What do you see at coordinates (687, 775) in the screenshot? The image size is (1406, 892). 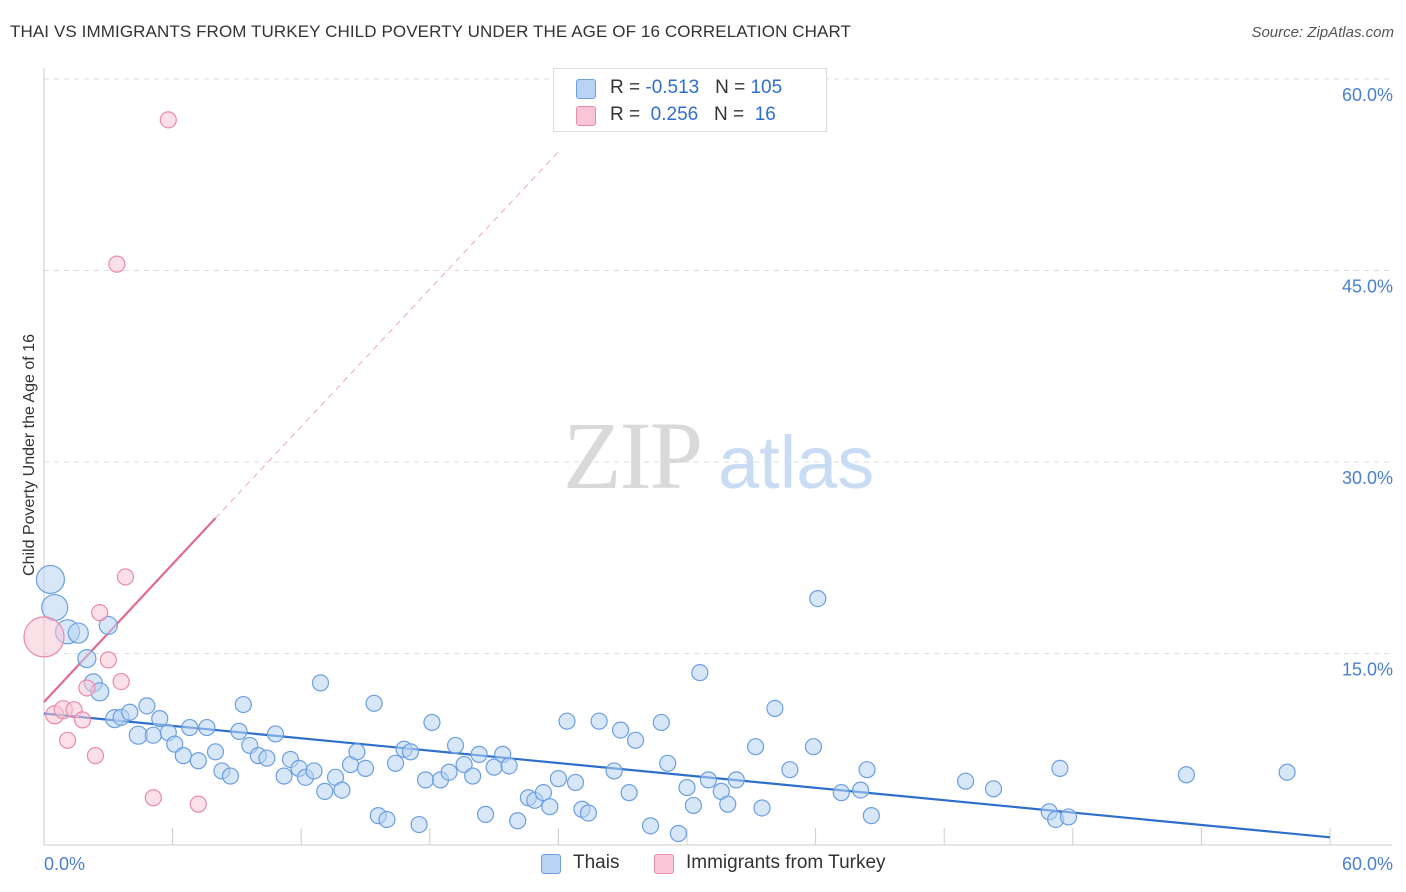 I see `trend-line-thais` at bounding box center [687, 775].